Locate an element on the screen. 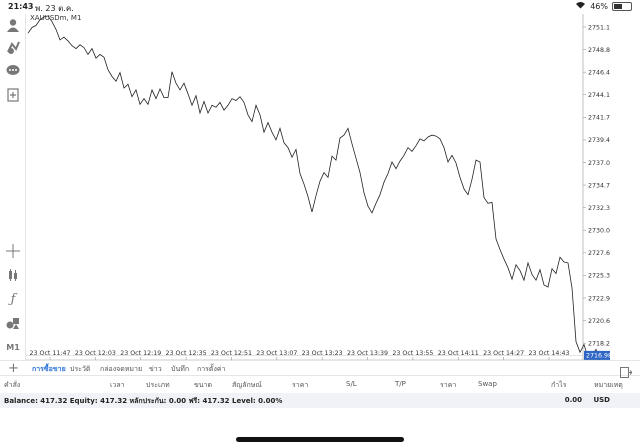  x-tick-label: 23 Oct 12:51 is located at coordinates (231, 353).